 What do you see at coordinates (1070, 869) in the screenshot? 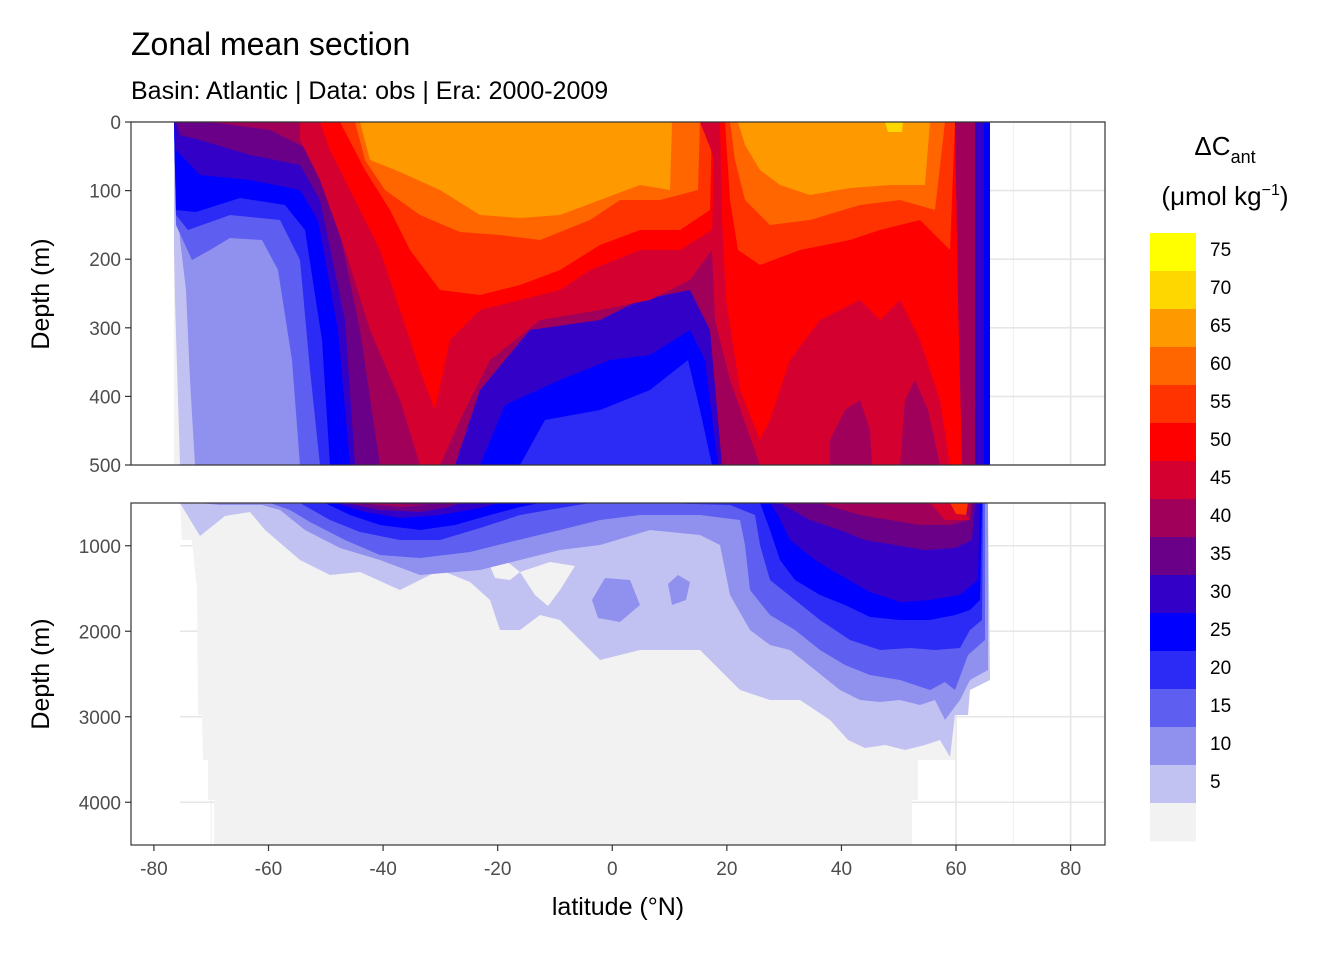
I see `x-tick-label: 80` at bounding box center [1070, 869].